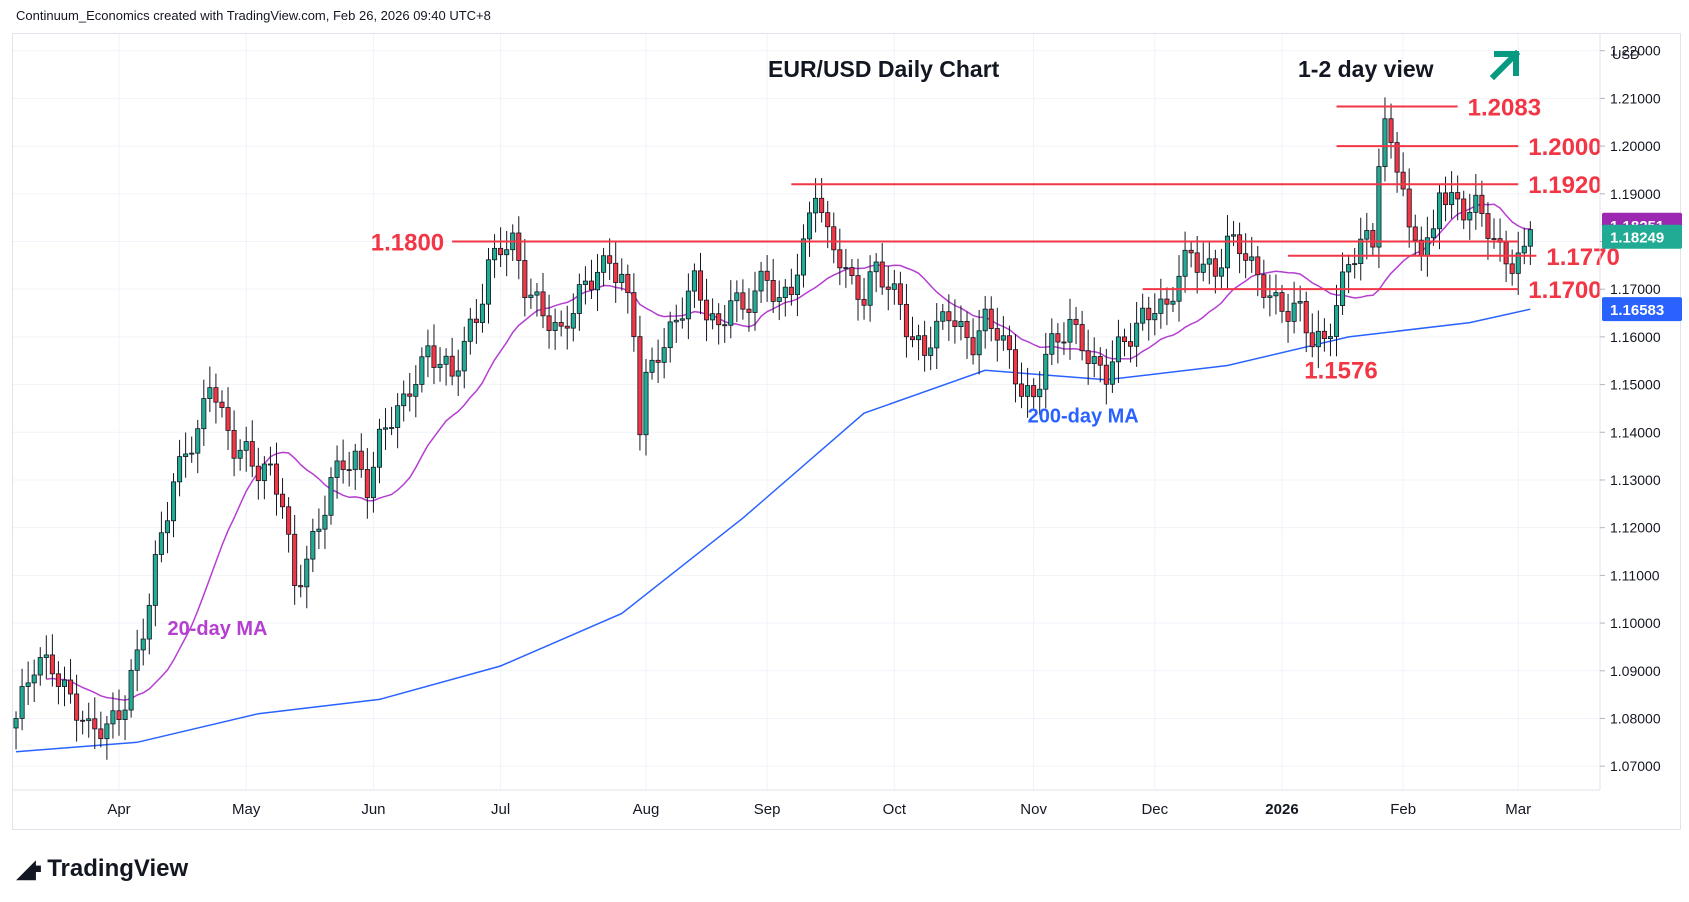  Describe the element at coordinates (1635, 480) in the screenshot. I see `y-tick-label: 1.13000` at that location.